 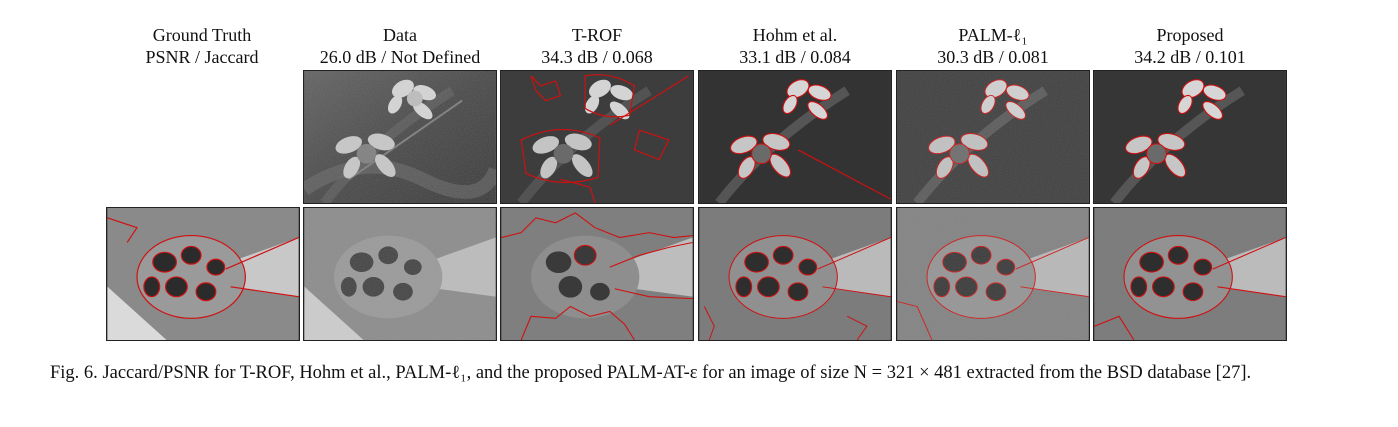 What do you see at coordinates (400, 57) in the screenshot?
I see `column-metric: 26.0 dB / Not Defined` at bounding box center [400, 57].